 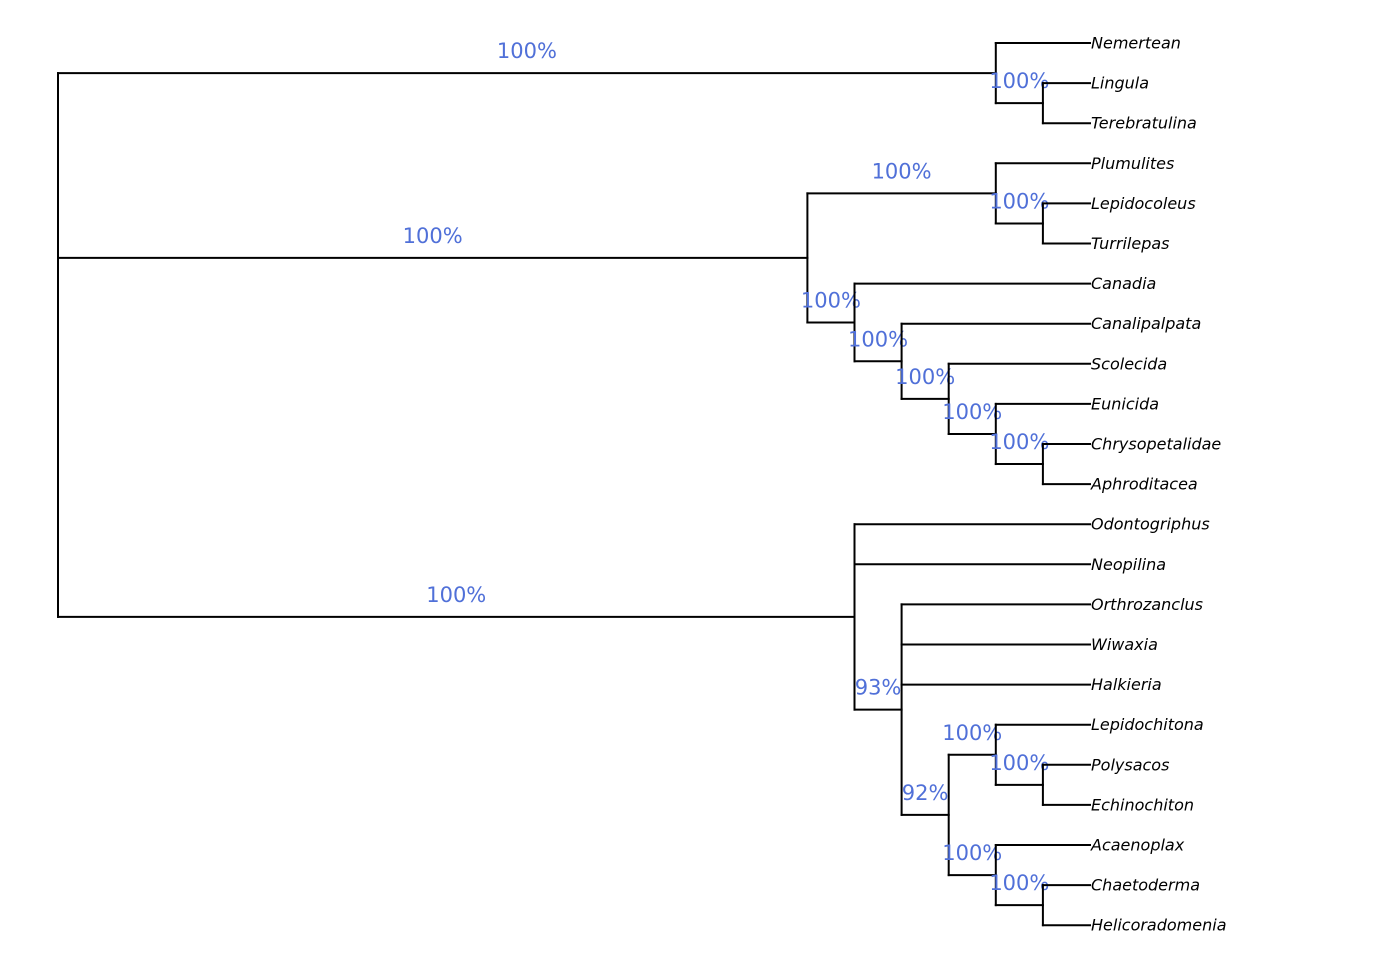 I want to click on tip-label-polysacos: Polysacos, so click(x=1130, y=764).